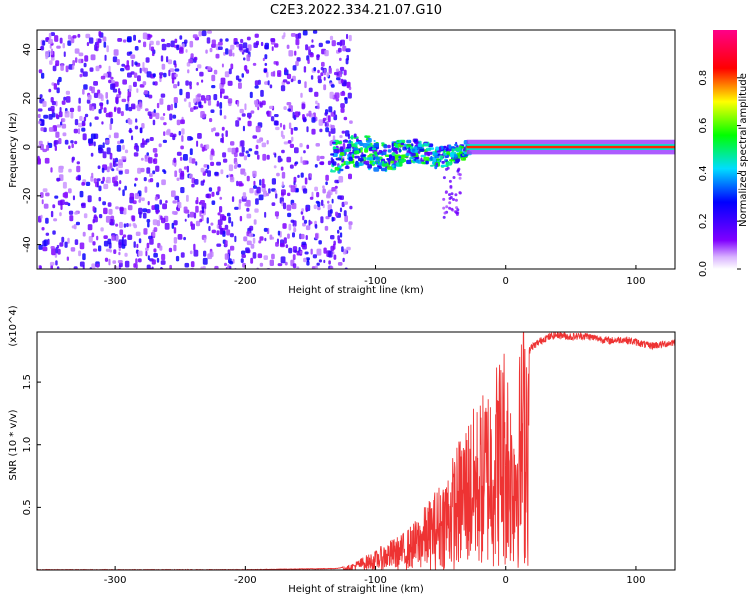 The height and width of the screenshot is (600, 750). What do you see at coordinates (635, 580) in the screenshot?
I see `x-tick-label: 100` at bounding box center [635, 580].